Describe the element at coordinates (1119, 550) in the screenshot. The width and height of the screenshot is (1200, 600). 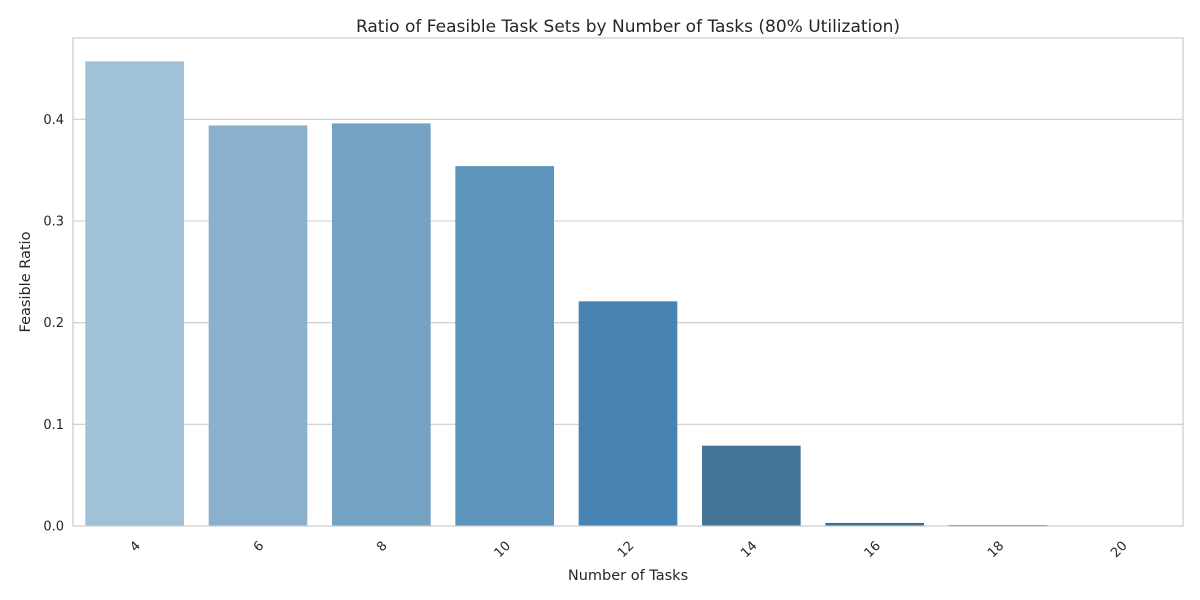
I see `x-tick-label: 20` at that location.